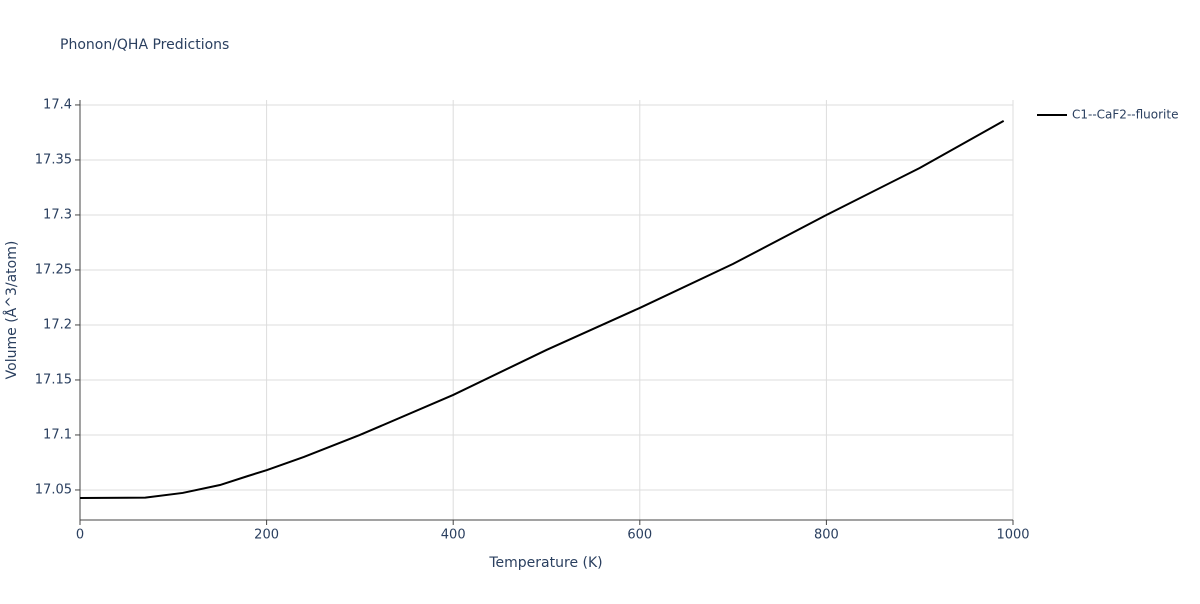 This screenshot has height=604, width=1200. Describe the element at coordinates (1012, 535) in the screenshot. I see `x-tick-label: 1000` at that location.